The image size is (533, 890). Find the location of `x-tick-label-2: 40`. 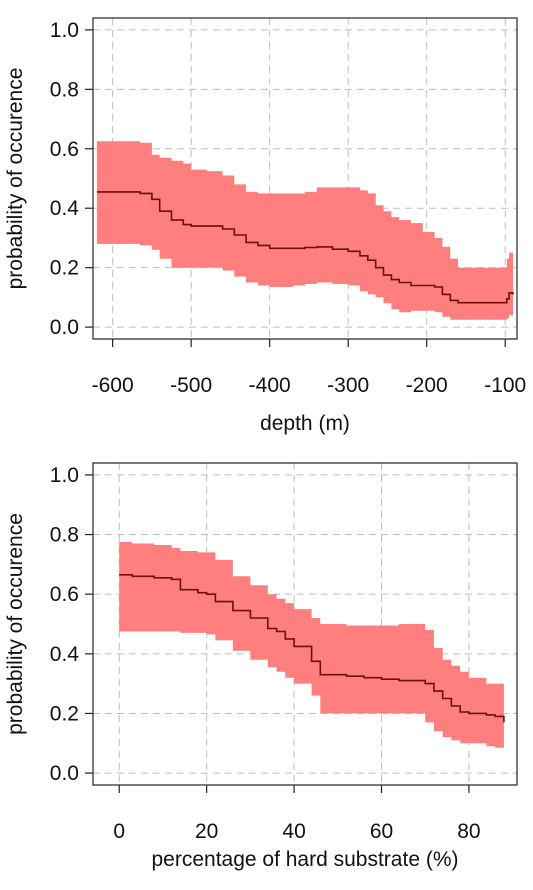

x-tick-label-2: 40 is located at coordinates (293, 831).